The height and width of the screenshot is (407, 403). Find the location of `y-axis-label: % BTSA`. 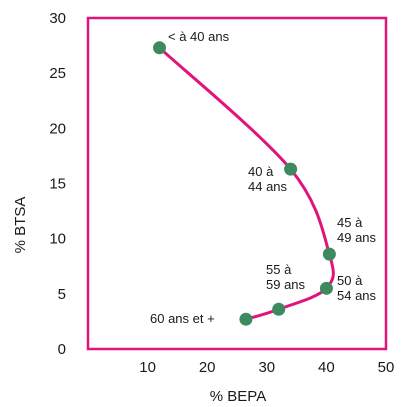

y-axis-label: % BTSA is located at coordinates (20, 225).